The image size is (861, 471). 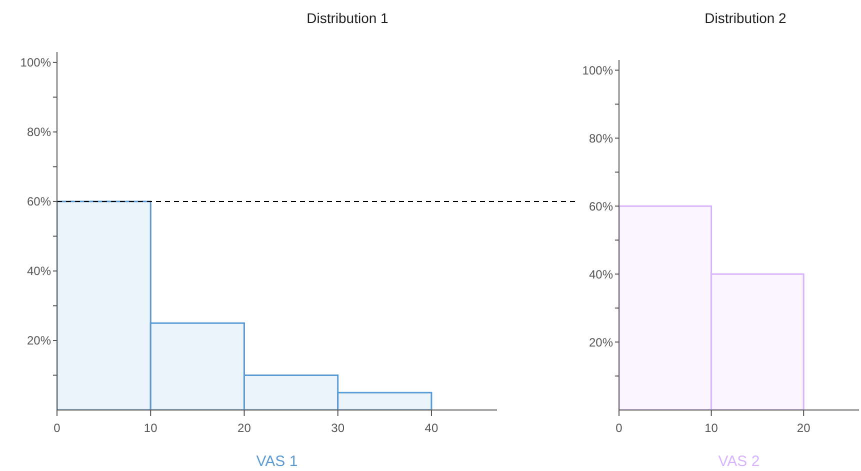 I want to click on chart-title: Distribution 1, so click(x=348, y=18).